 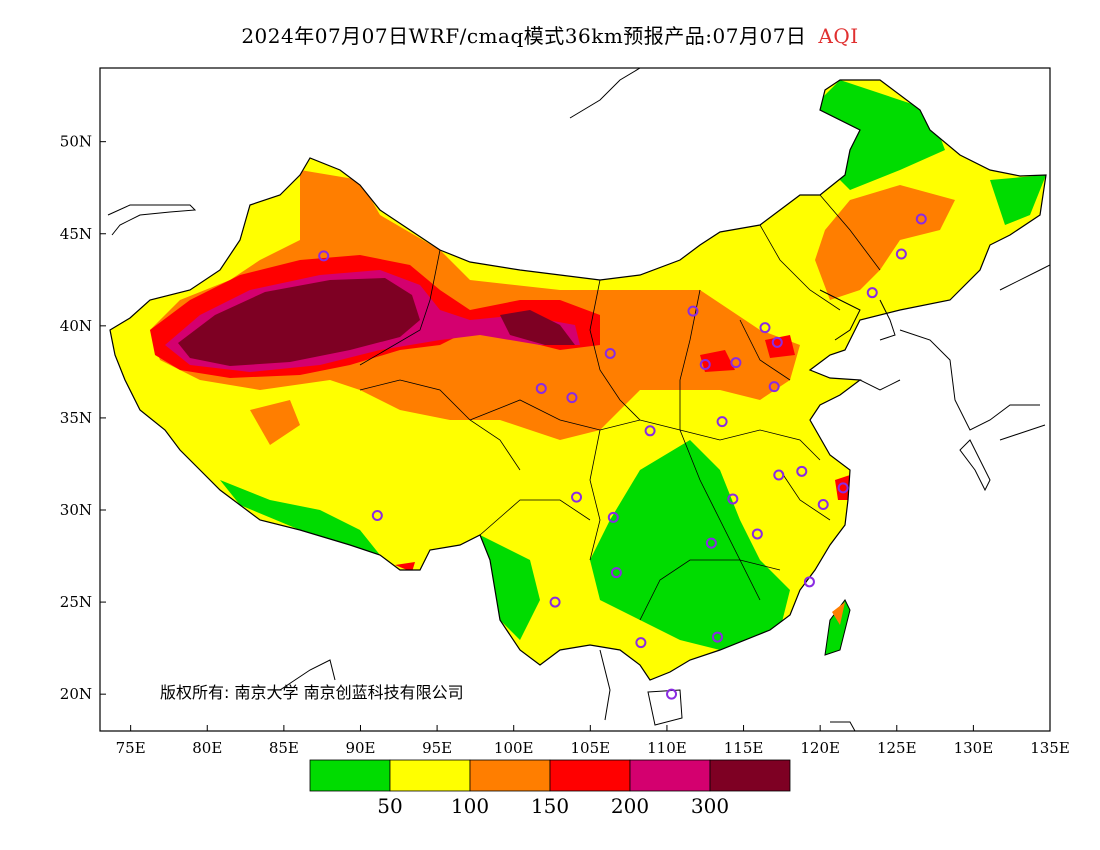 I want to click on lon-tick-label: 100E, so click(x=514, y=748).